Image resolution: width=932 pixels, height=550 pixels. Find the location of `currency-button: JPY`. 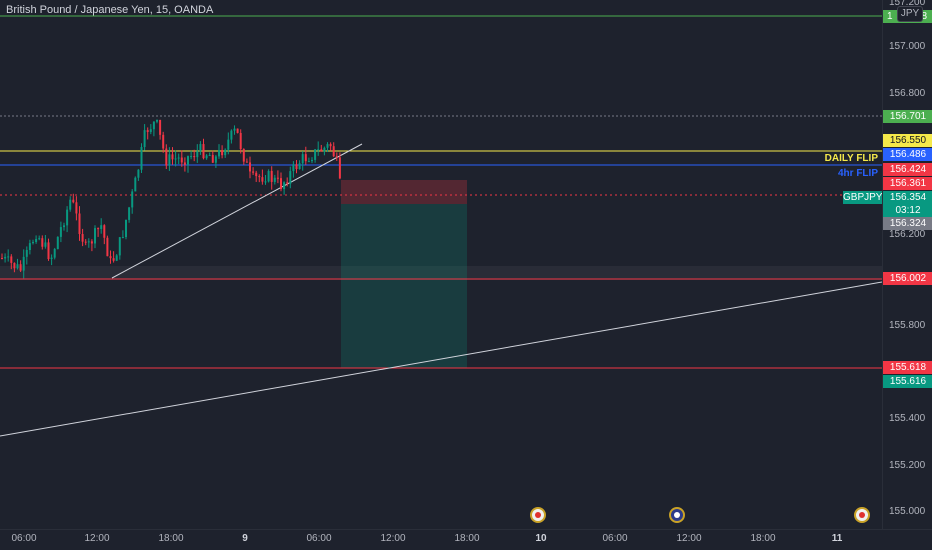

currency-button: JPY is located at coordinates (910, 14).